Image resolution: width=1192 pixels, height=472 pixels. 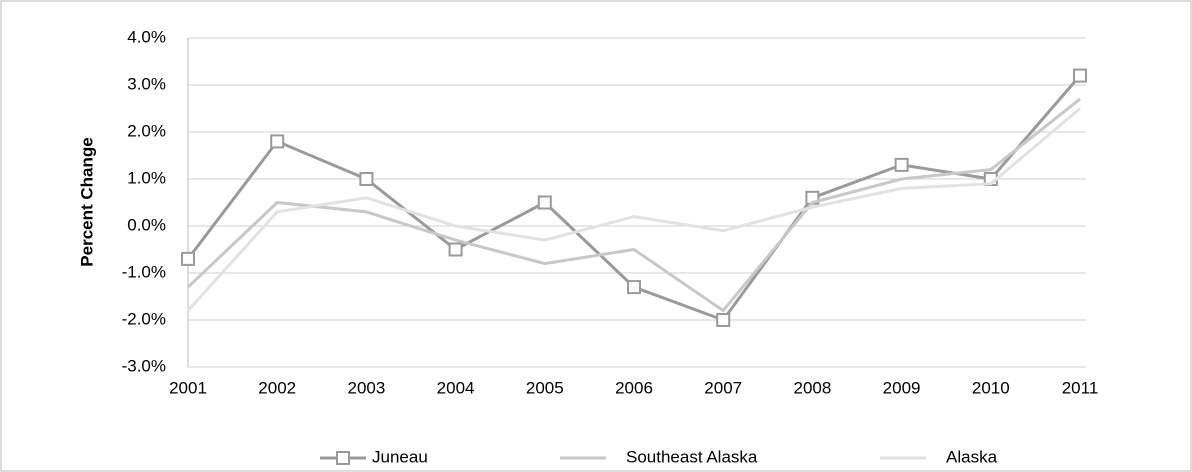 I want to click on x-tick-label: 2004, so click(x=456, y=387).